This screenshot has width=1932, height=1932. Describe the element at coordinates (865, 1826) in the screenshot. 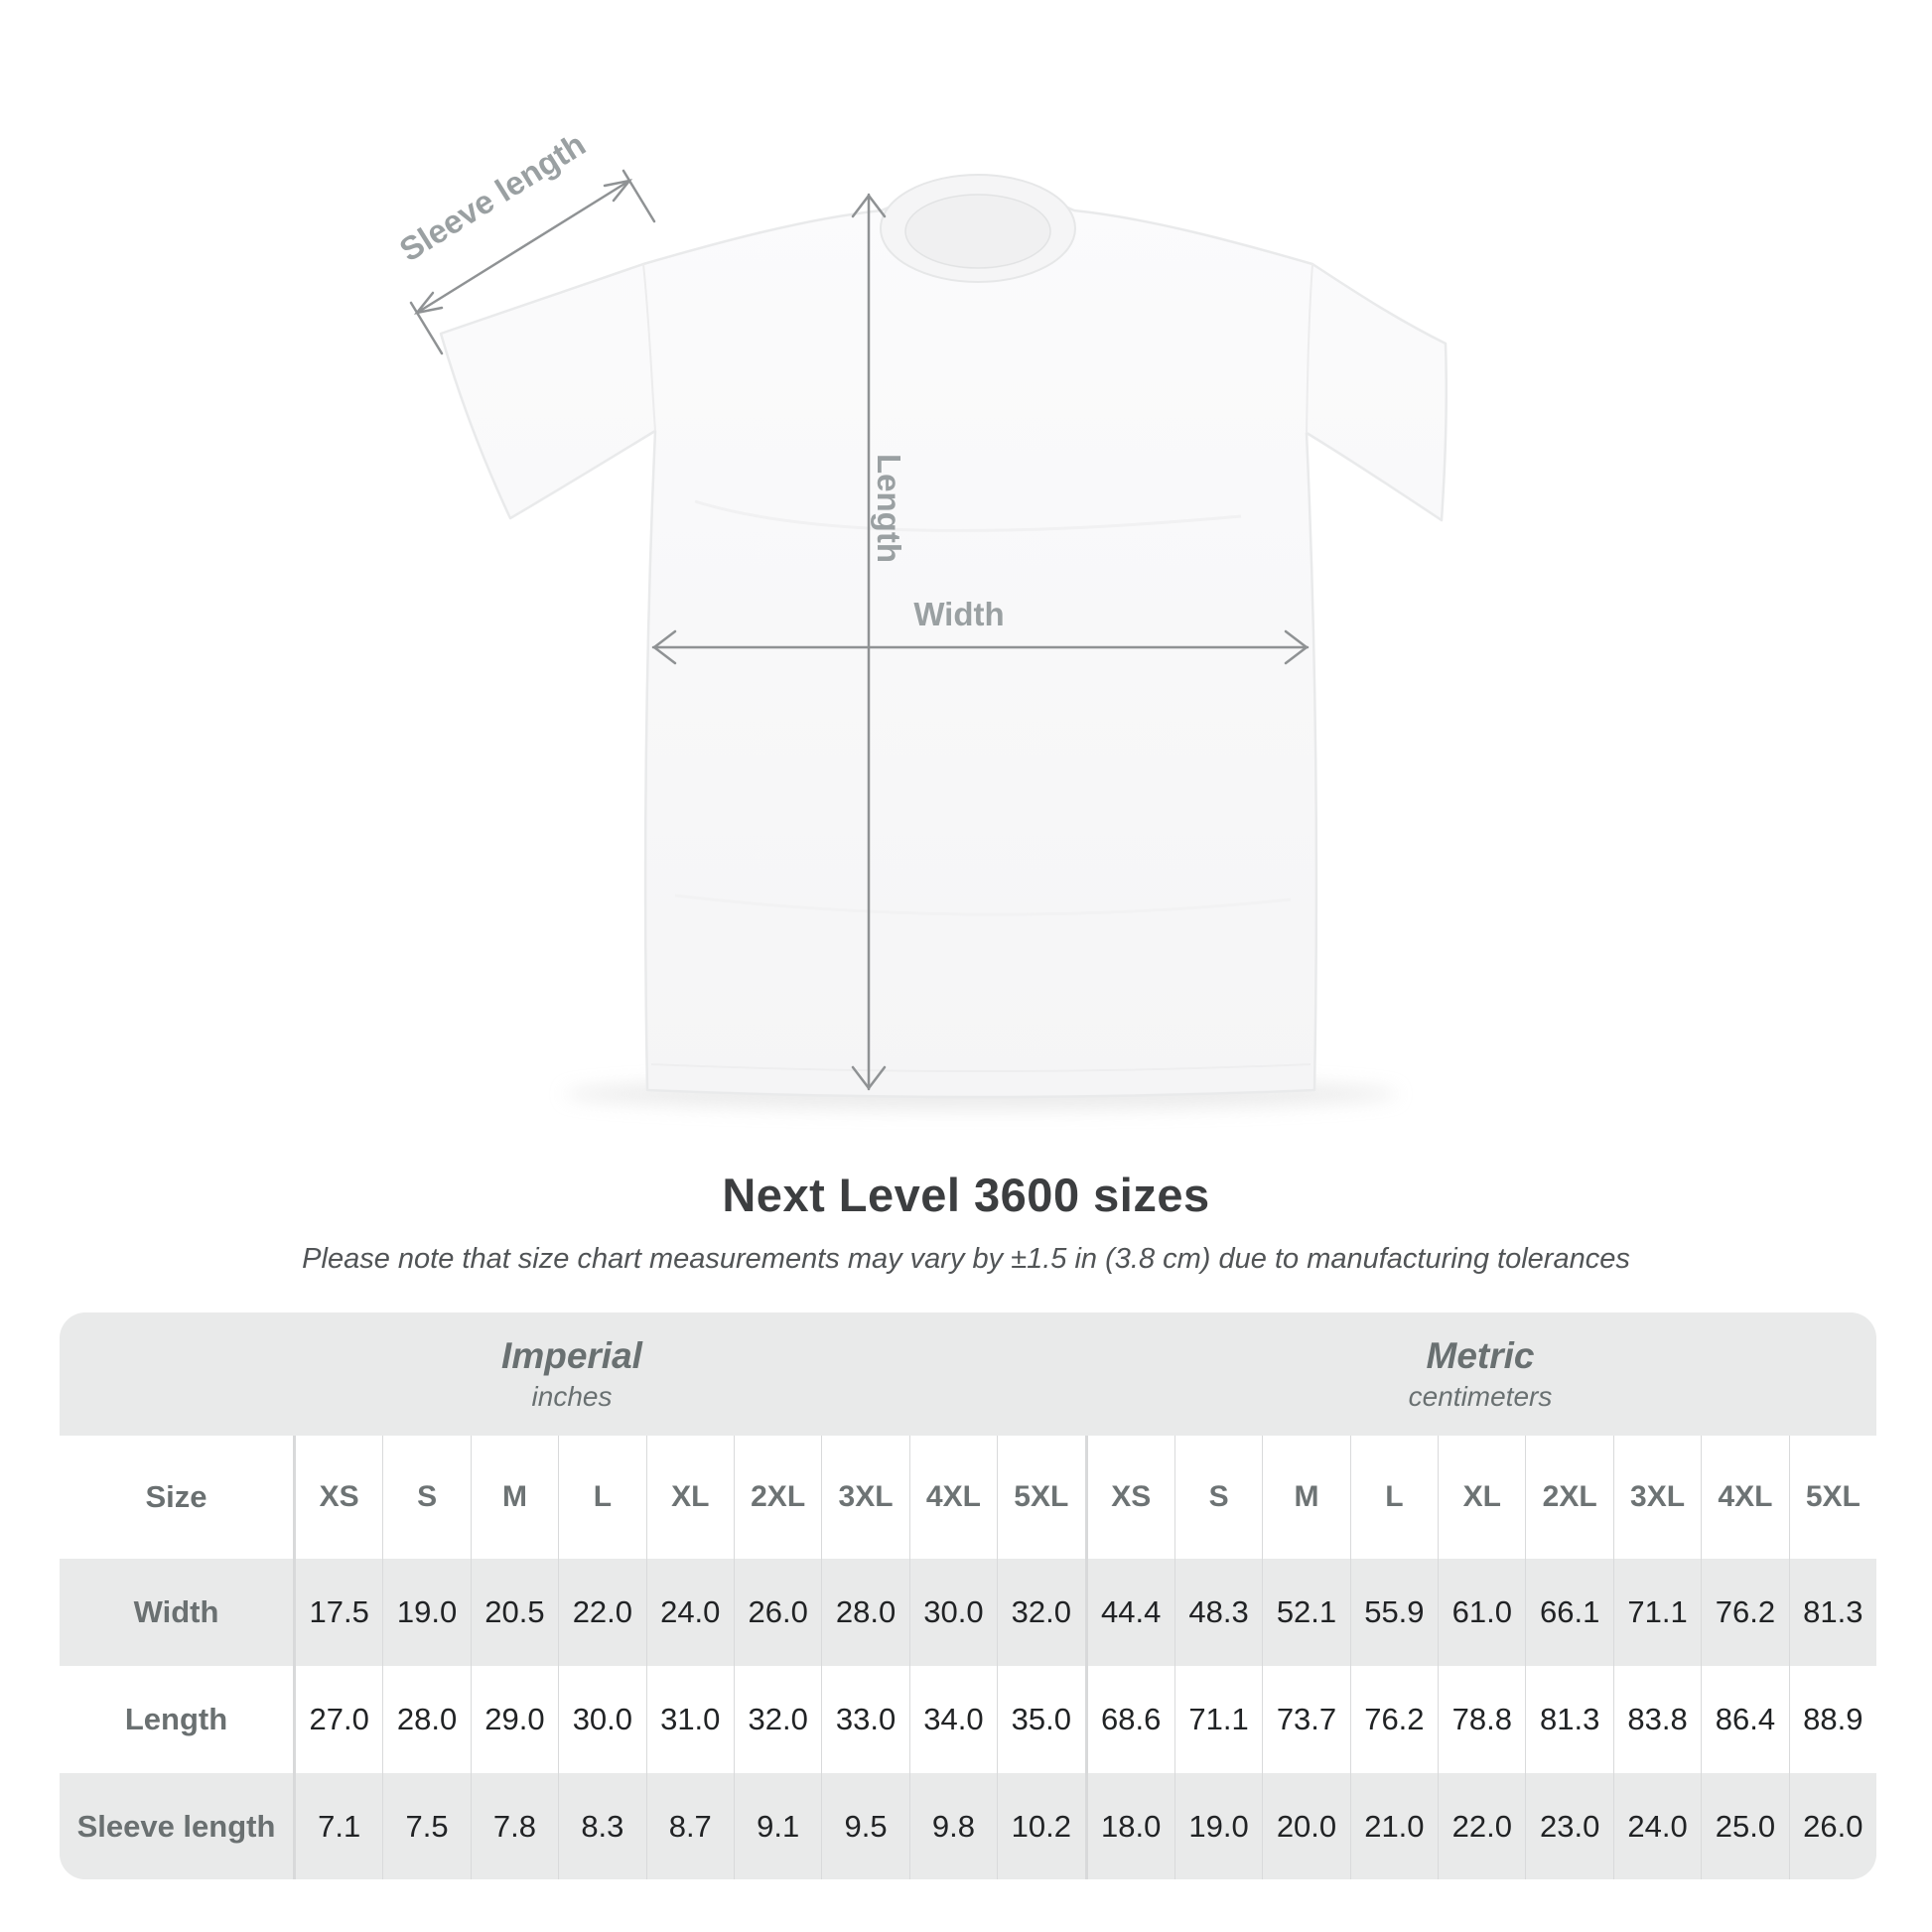

I see `size-value-cell: 9.5` at that location.